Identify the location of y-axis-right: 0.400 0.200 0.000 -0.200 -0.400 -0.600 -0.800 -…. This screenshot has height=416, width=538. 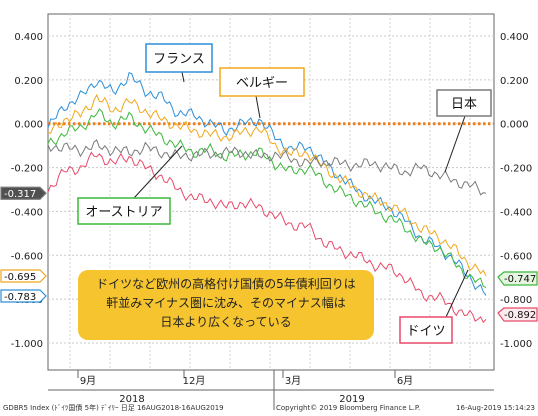
(516, 191).